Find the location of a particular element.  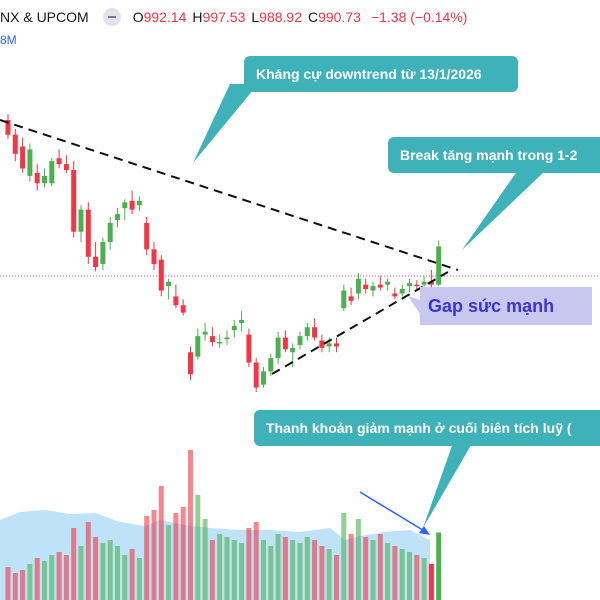

volume-readout: 8M is located at coordinates (8, 40).